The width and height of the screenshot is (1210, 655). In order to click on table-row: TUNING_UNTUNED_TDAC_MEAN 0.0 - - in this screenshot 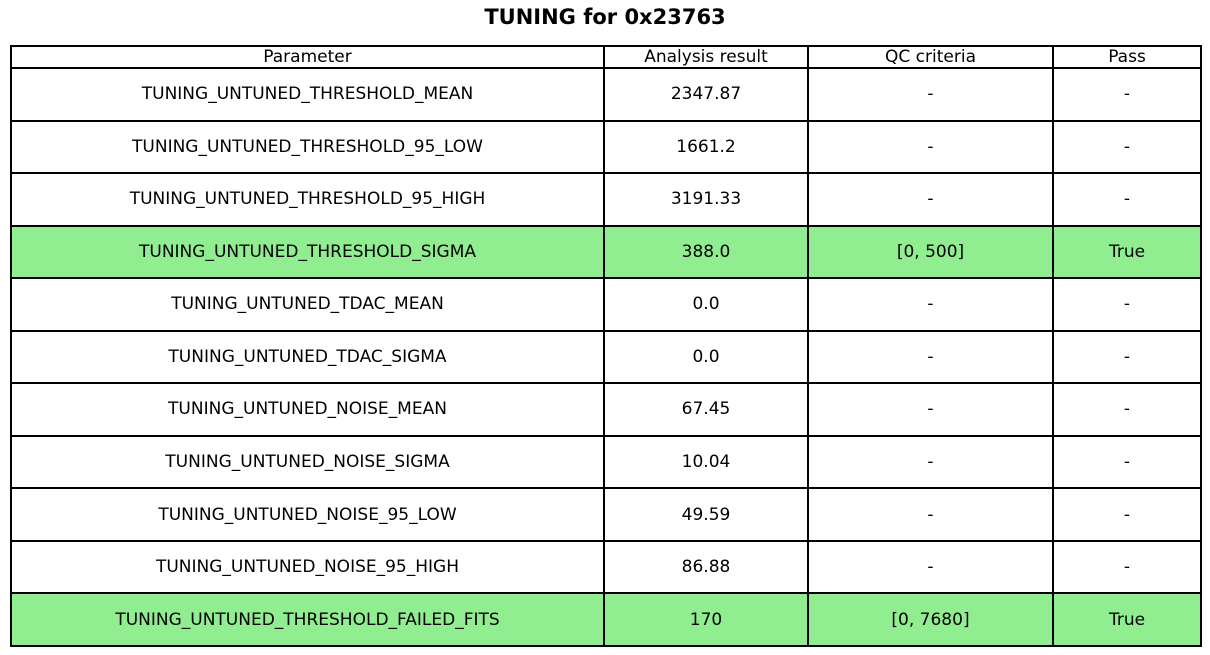, I will do `click(606, 304)`.